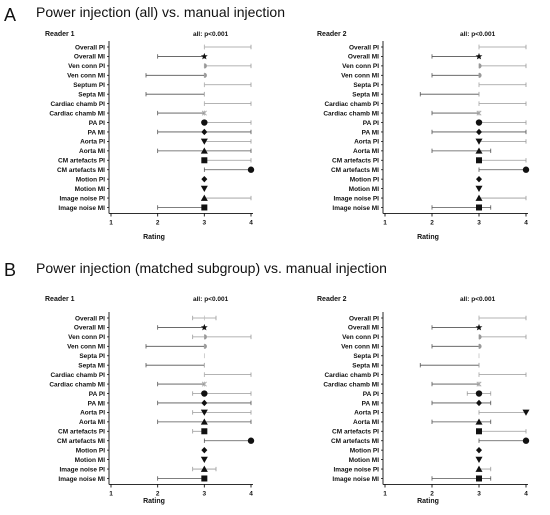 The width and height of the screenshot is (550, 515). I want to click on panel-b-letter: B, so click(10, 270).